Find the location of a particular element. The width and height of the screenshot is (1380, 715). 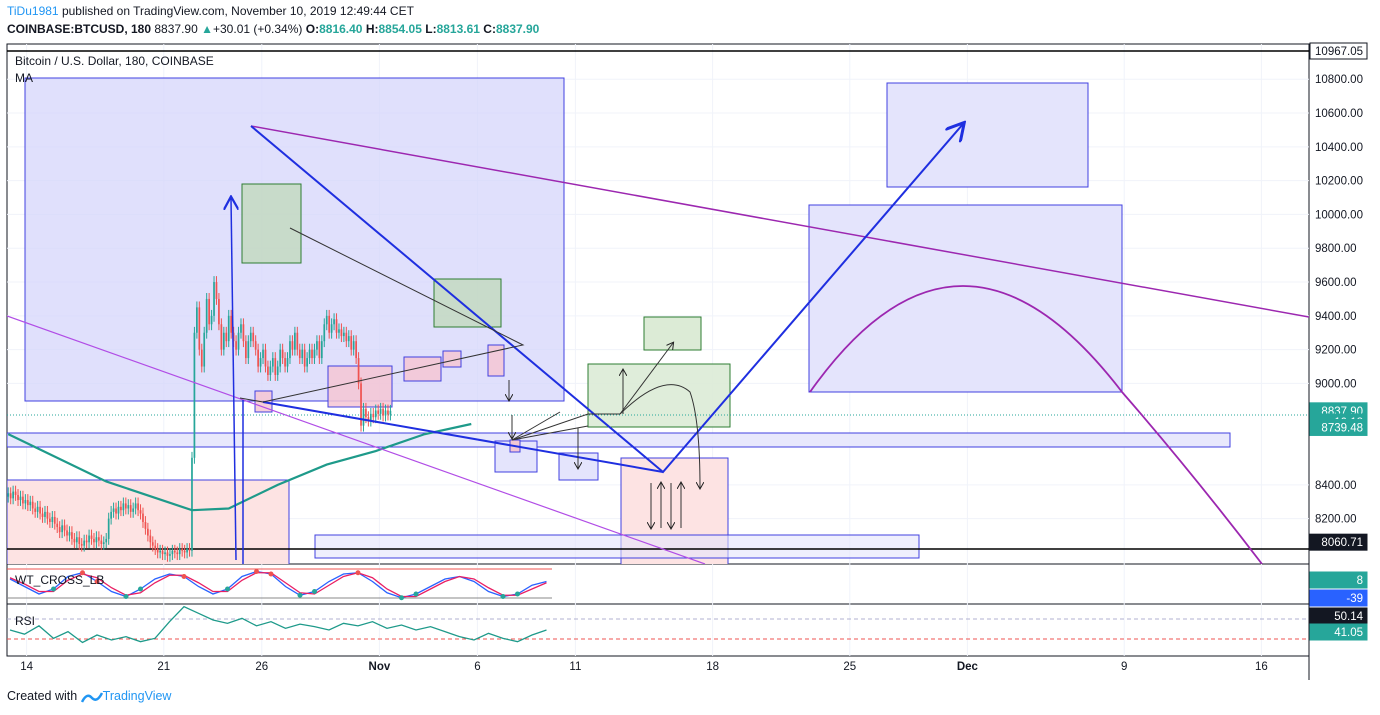

lower-band is located at coordinates (617, 546).